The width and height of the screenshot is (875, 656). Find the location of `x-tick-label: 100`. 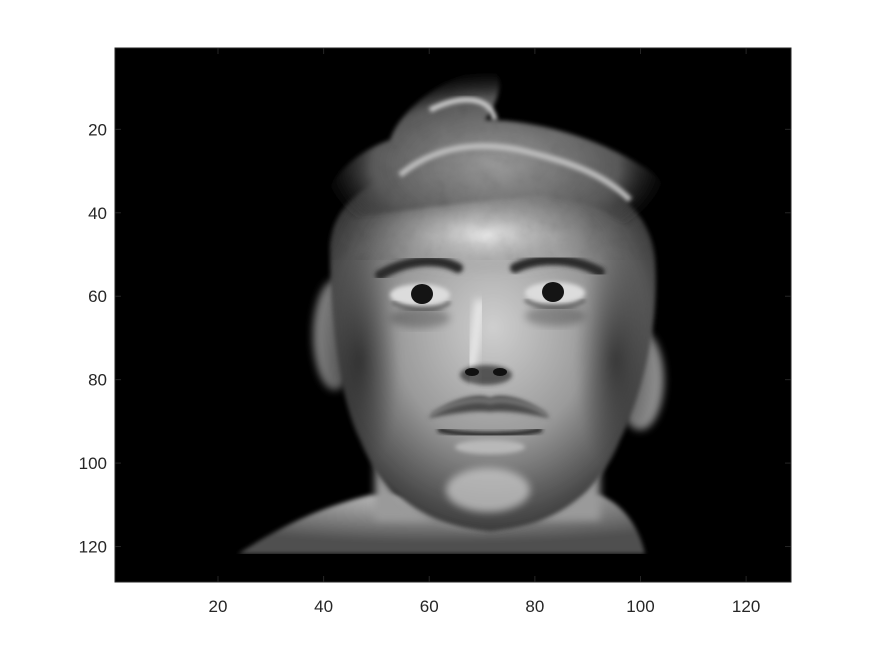

x-tick-label: 100 is located at coordinates (640, 606).